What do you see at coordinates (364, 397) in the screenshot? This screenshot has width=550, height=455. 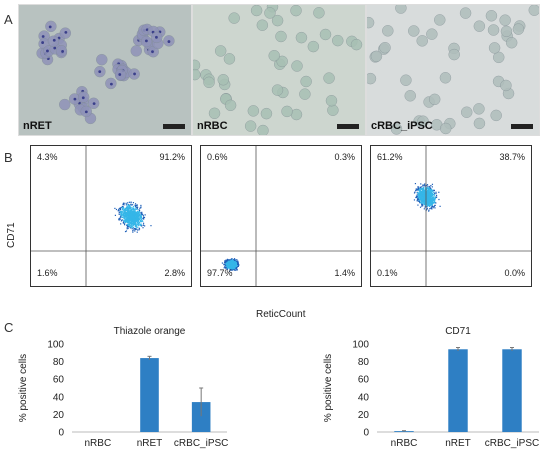 I see `y-tick-label: 40` at bounding box center [364, 397].